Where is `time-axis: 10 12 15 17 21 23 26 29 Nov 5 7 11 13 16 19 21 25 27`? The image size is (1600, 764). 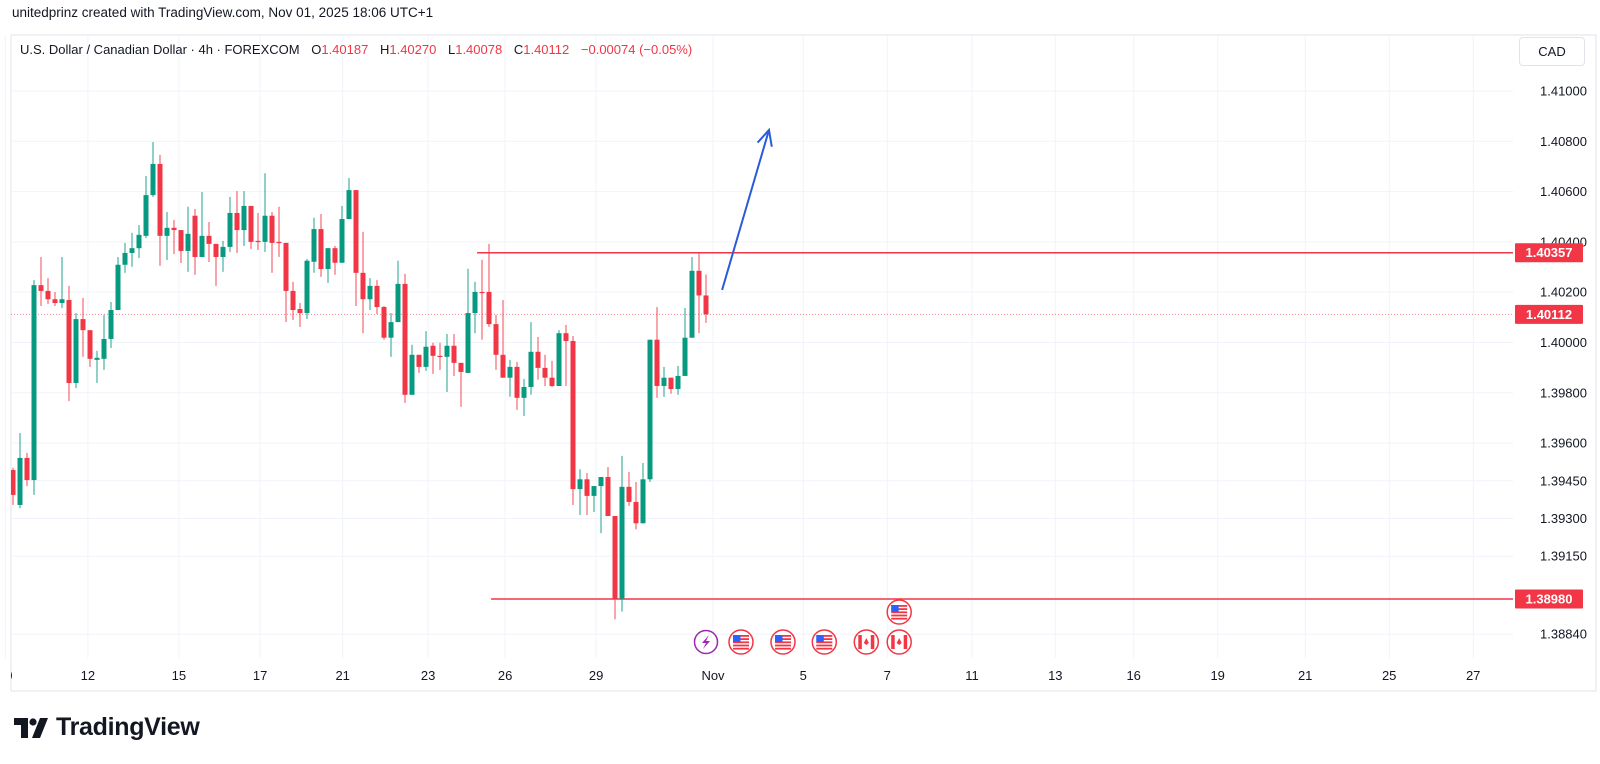 time-axis: 10 12 15 17 21 23 26 29 Nov 5 7 11 13 16 19 21 25 27 is located at coordinates (740, 675).